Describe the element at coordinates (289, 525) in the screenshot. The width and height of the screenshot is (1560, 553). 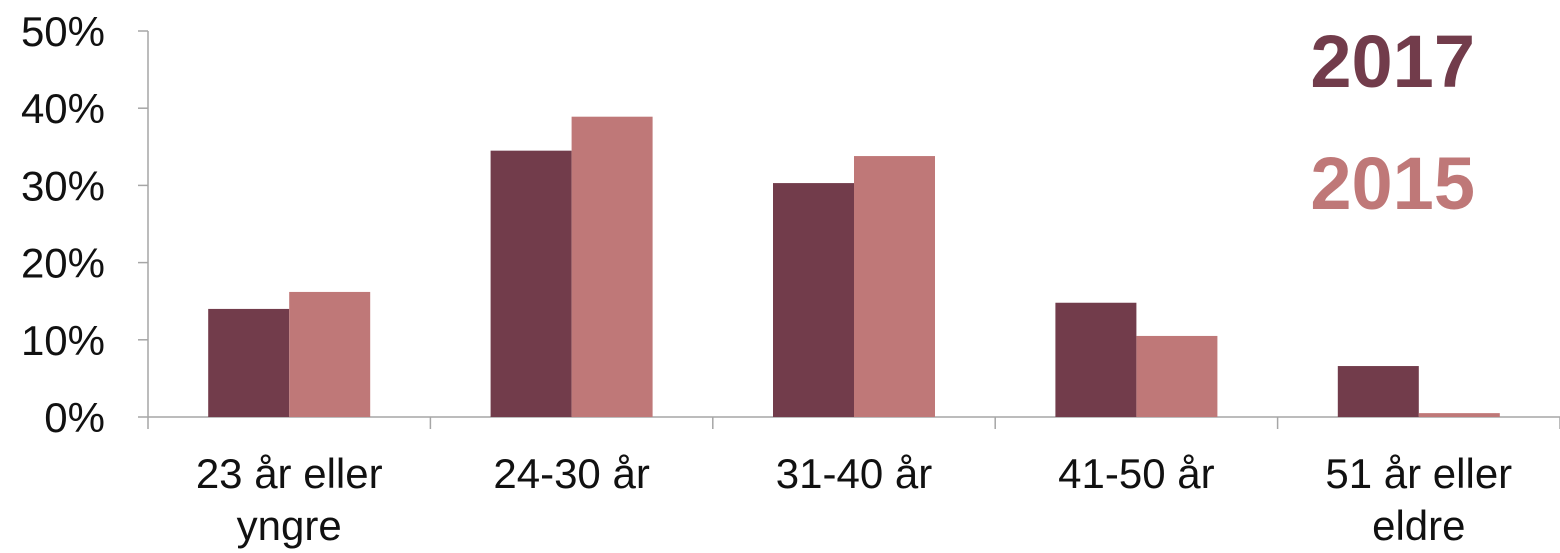
I see `category-label: yngre` at that location.